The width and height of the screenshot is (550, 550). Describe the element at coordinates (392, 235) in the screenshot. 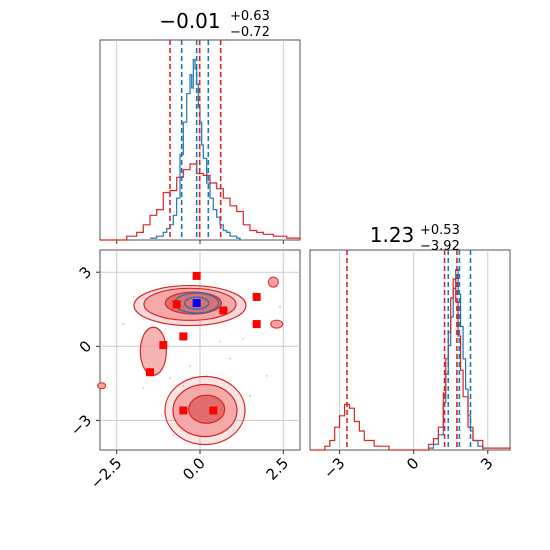

I see `marginal-y-title: 1.23` at that location.